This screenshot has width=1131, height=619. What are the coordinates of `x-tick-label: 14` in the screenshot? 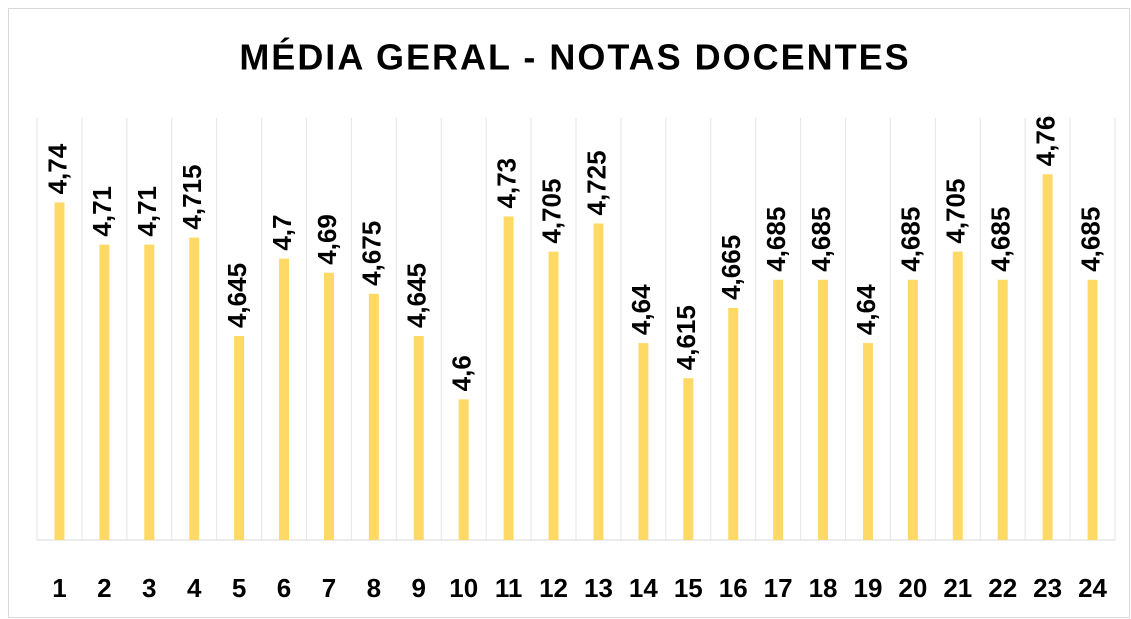 It's located at (643, 588).